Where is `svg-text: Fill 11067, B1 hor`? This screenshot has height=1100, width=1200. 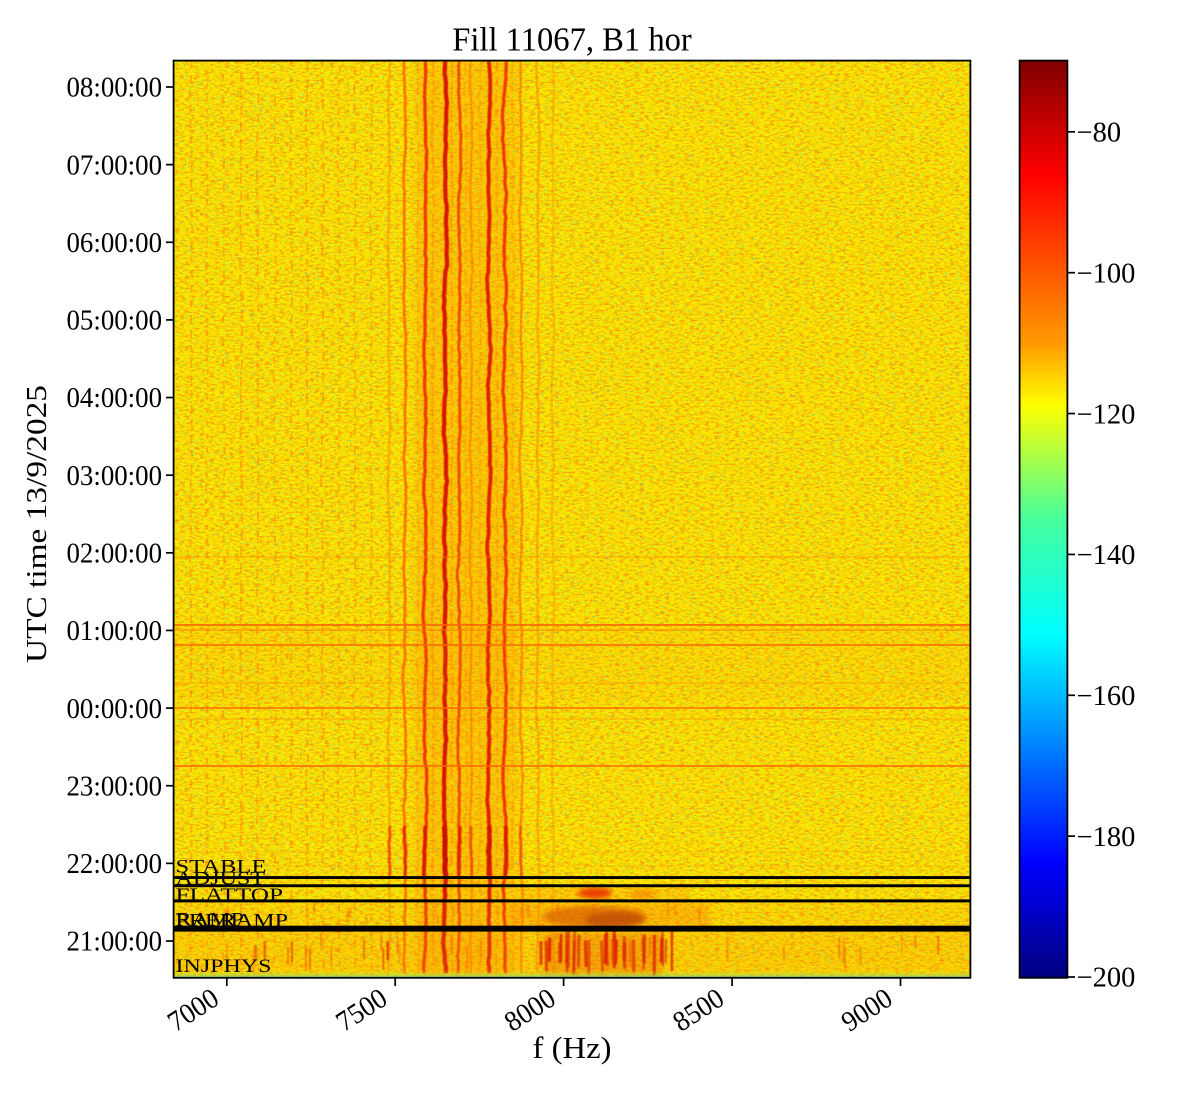 svg-text: Fill 11067, B1 hor is located at coordinates (572, 40).